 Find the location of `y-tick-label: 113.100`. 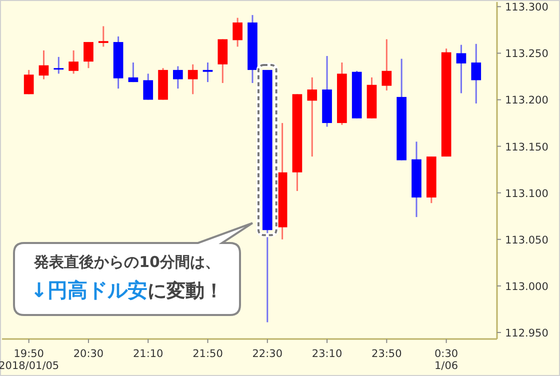

y-tick-label: 113.100 is located at coordinates (526, 194).